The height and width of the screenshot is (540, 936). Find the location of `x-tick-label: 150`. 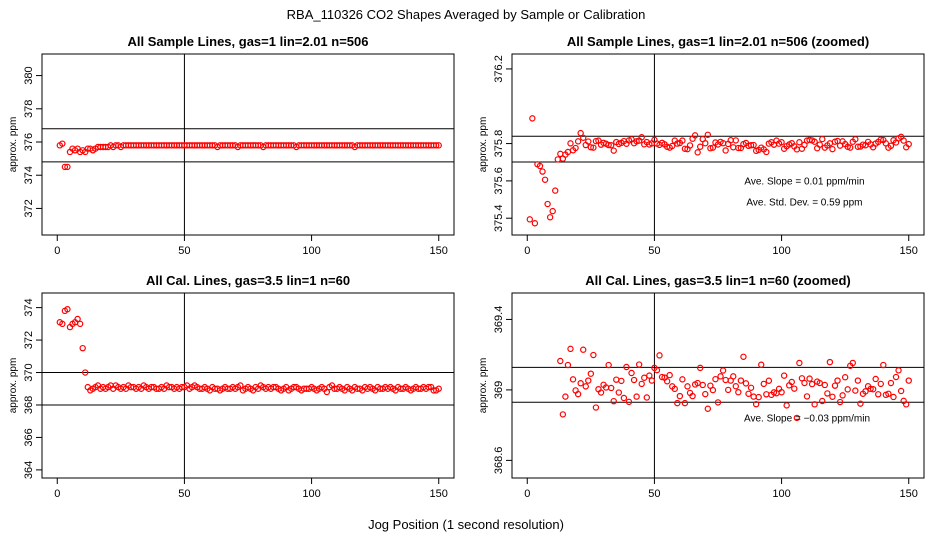

x-tick-label: 150 is located at coordinates (439, 494).